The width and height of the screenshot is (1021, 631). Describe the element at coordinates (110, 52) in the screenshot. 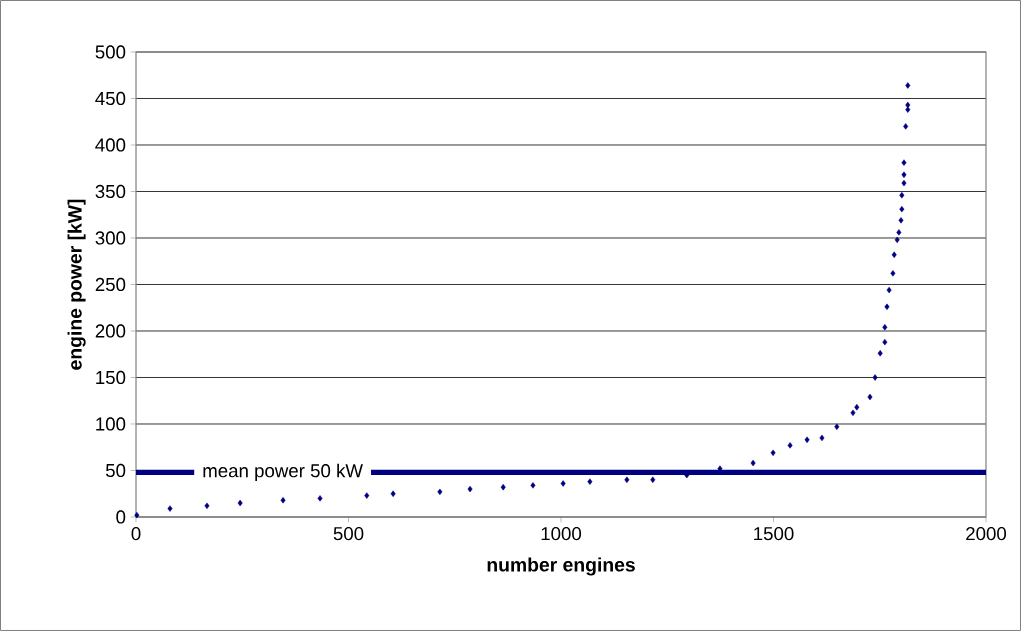

I see `y-tick-label: 500` at that location.